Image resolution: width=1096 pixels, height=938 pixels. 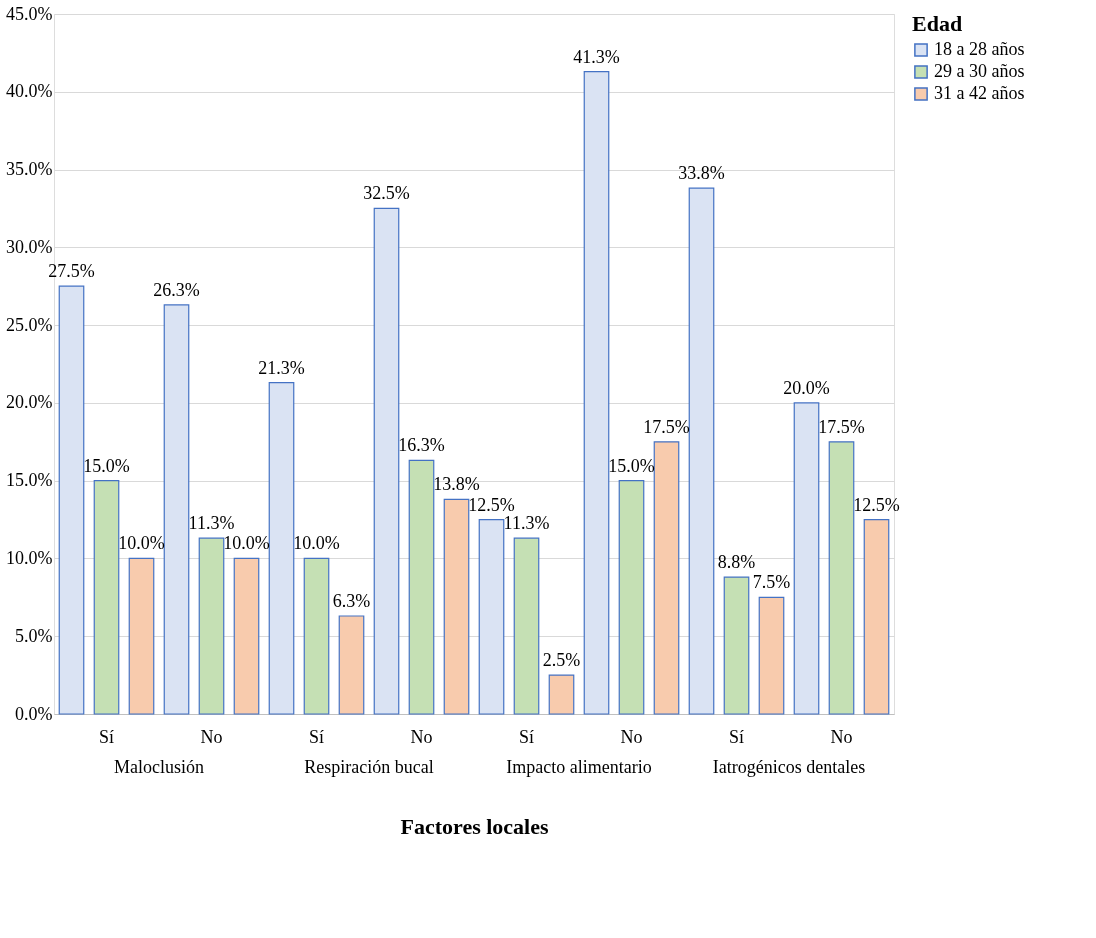 I want to click on data-label: 27.5%, so click(x=71, y=271).